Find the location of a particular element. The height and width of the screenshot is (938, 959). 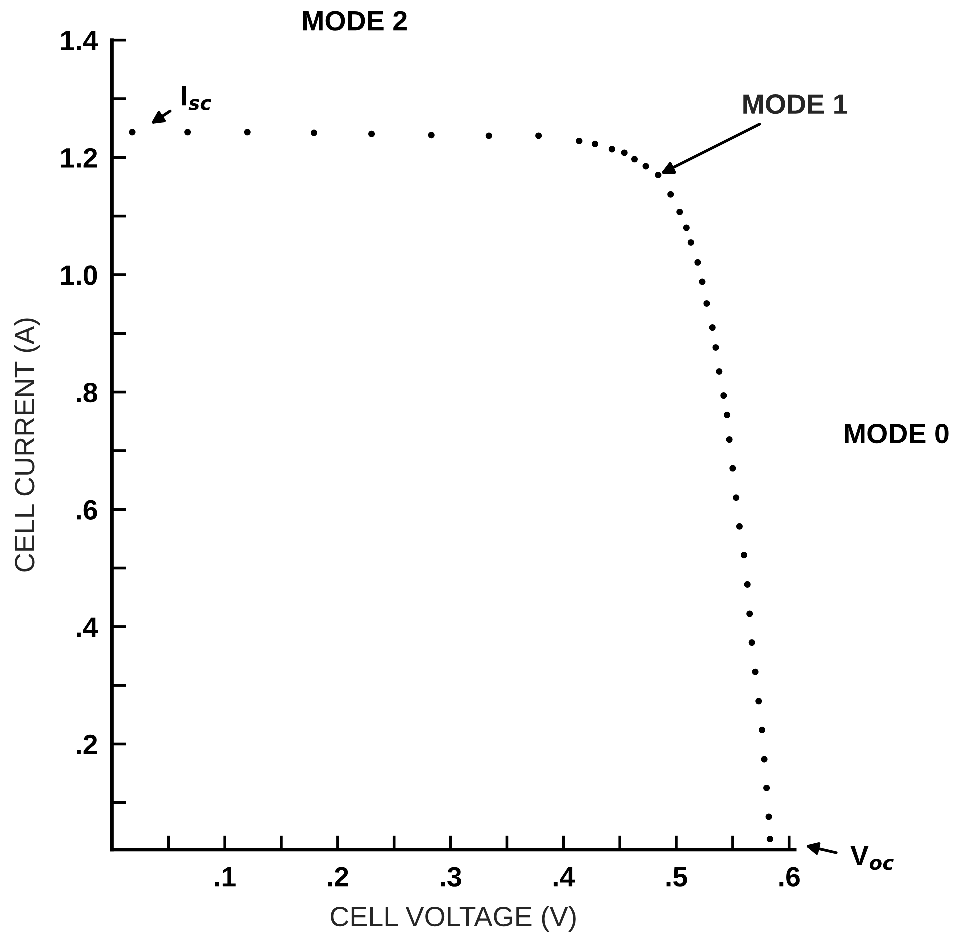

text: MODE 2 is located at coordinates (355, 21).